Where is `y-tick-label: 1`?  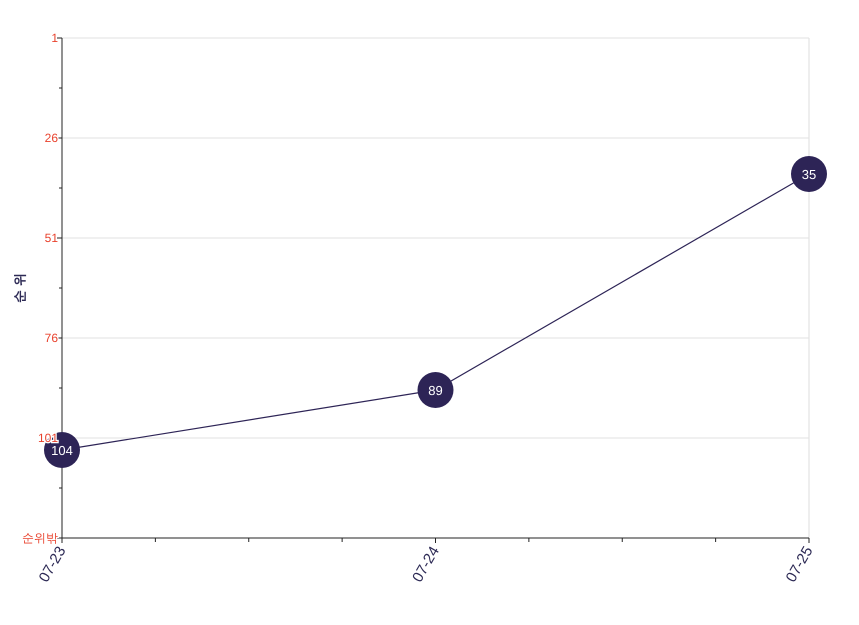
y-tick-label: 1 is located at coordinates (54, 38).